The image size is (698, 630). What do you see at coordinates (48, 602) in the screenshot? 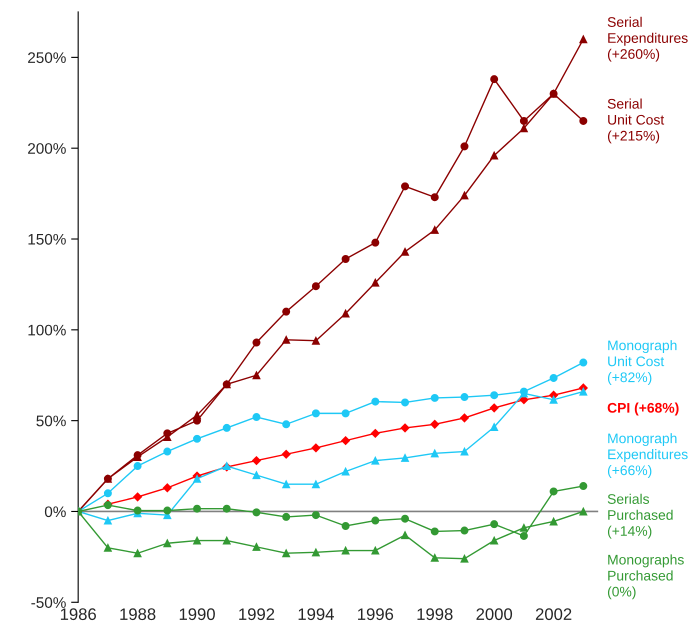
I see `y-tick-label: -50%` at bounding box center [48, 602].